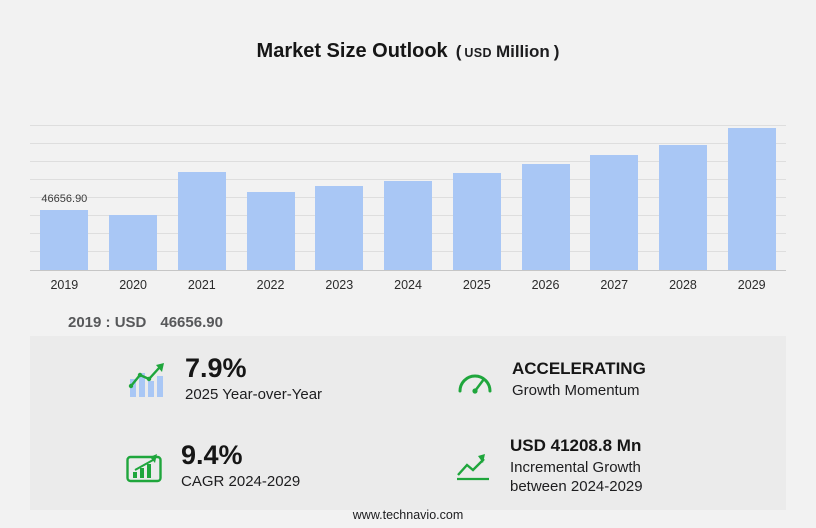 Image resolution: width=816 pixels, height=528 pixels. Describe the element at coordinates (254, 394) in the screenshot. I see `stat-yoy-label: 2025 Year-over-Year` at that location.